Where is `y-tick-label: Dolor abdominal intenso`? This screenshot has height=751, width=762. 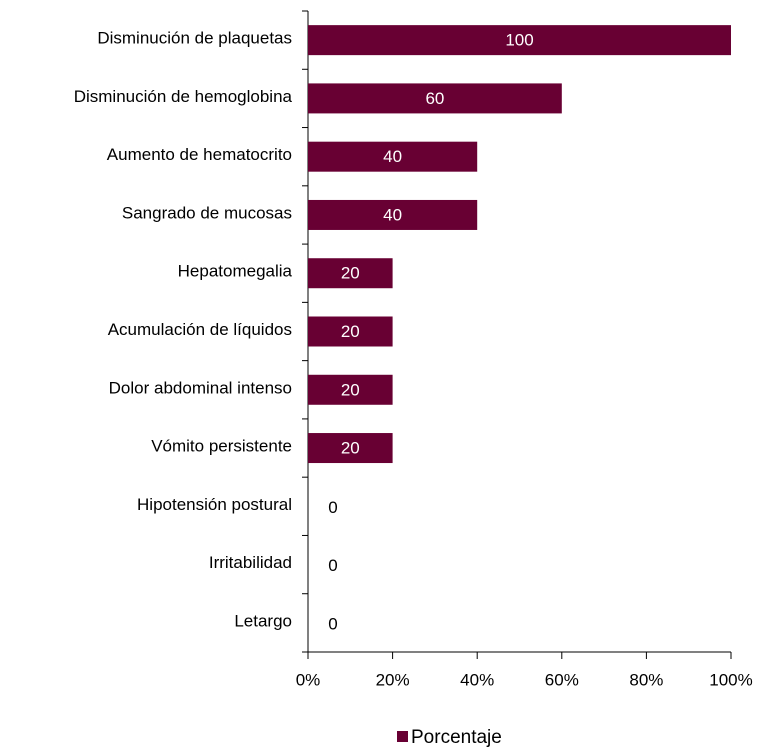
y-tick-label: Dolor abdominal intenso is located at coordinates (200, 387).